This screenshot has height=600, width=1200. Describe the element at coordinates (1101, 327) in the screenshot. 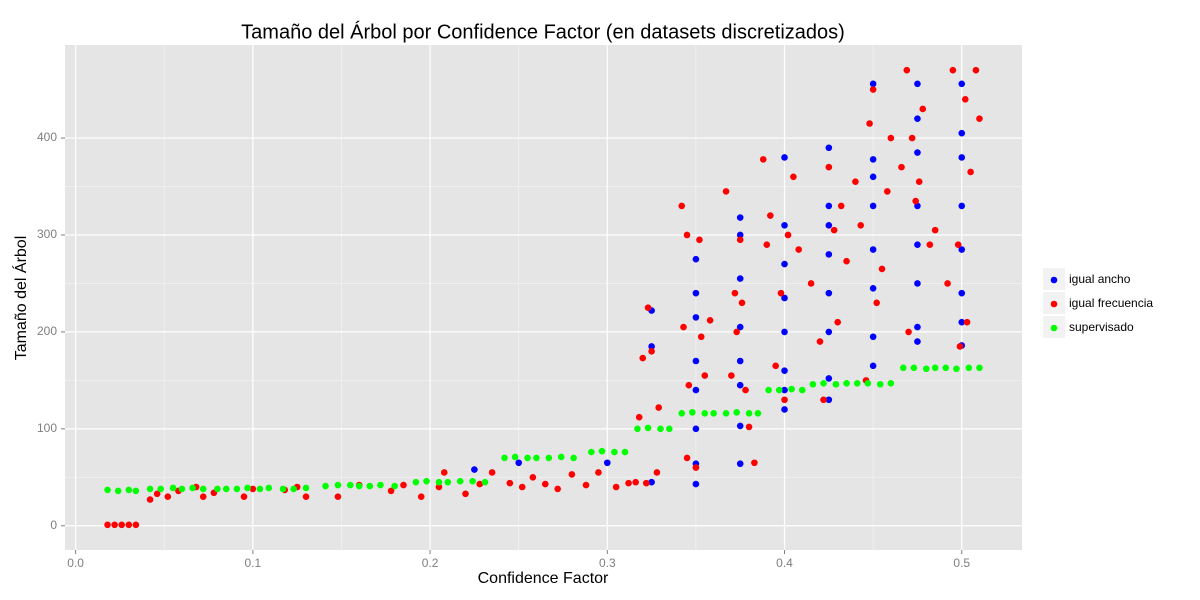

I see `legend-label: supervisado` at that location.